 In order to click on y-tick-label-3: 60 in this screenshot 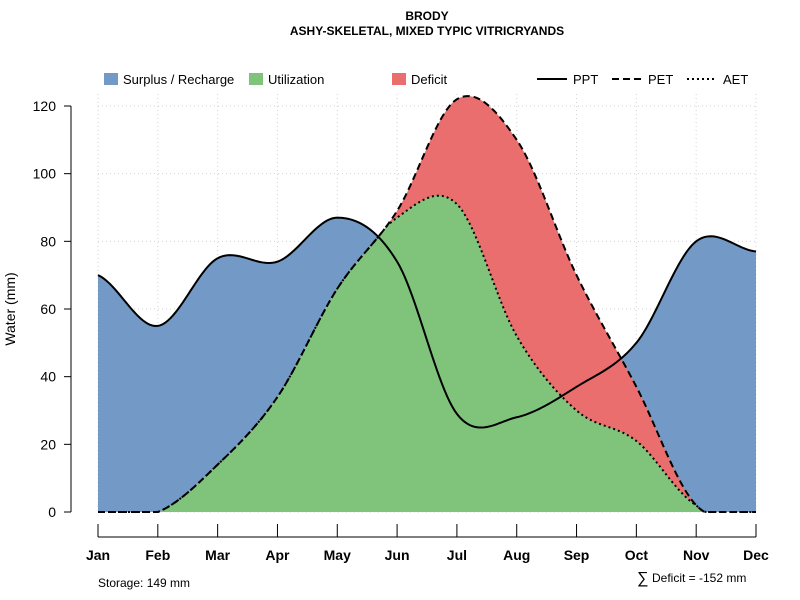, I will do `click(48, 309)`.